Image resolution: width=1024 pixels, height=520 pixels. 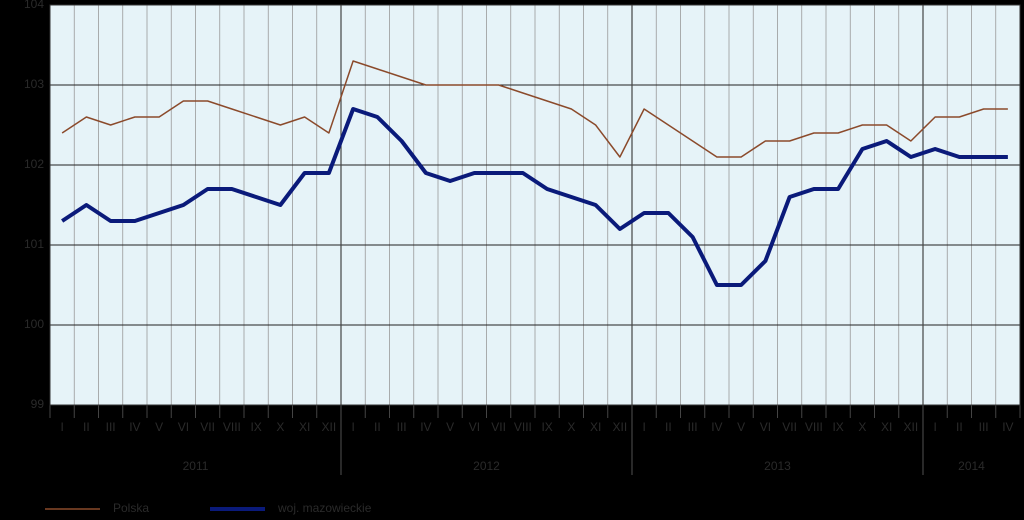 What do you see at coordinates (38, 404) in the screenshot?
I see `y-tick-label: 99` at bounding box center [38, 404].